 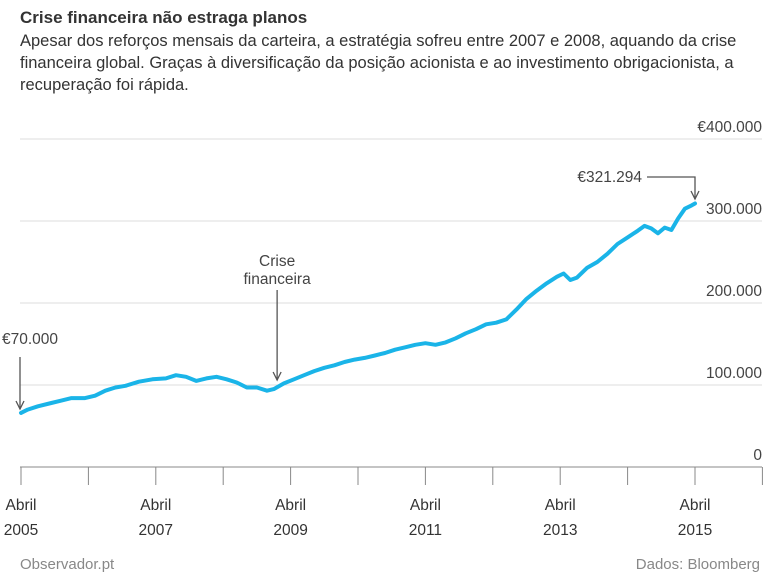 What do you see at coordinates (729, 127) in the screenshot?
I see `y-tick-label: €400.000` at bounding box center [729, 127].